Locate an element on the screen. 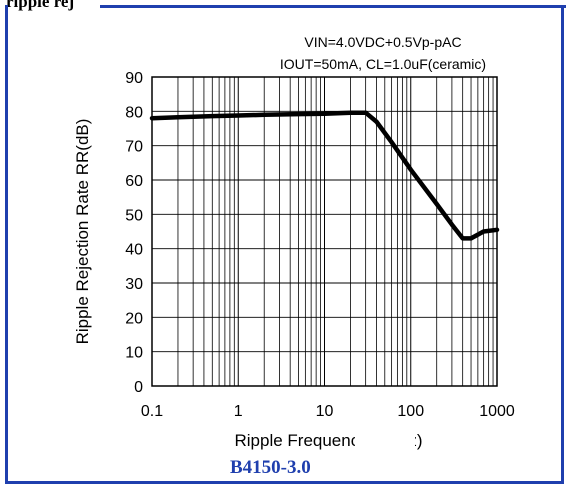  y-tick-label: 60 is located at coordinates (134, 181).